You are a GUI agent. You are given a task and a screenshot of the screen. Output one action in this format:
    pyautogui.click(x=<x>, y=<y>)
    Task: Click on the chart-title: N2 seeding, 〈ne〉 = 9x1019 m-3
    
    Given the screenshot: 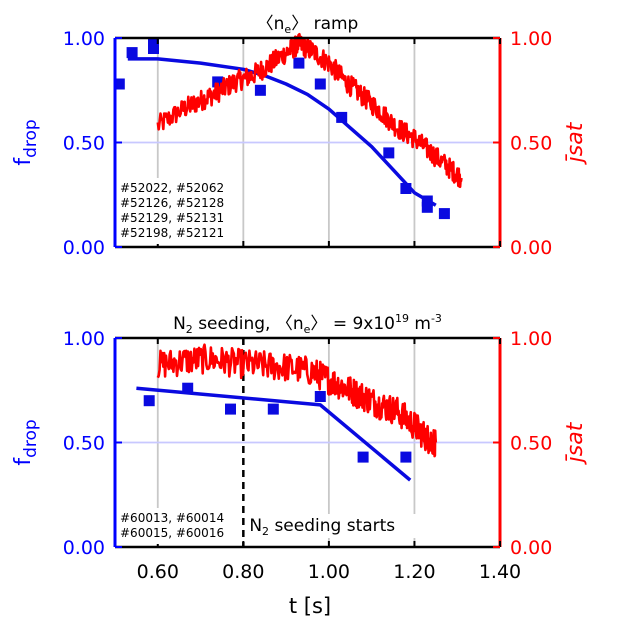 What is the action you would take?
    pyautogui.click(x=307, y=324)
    